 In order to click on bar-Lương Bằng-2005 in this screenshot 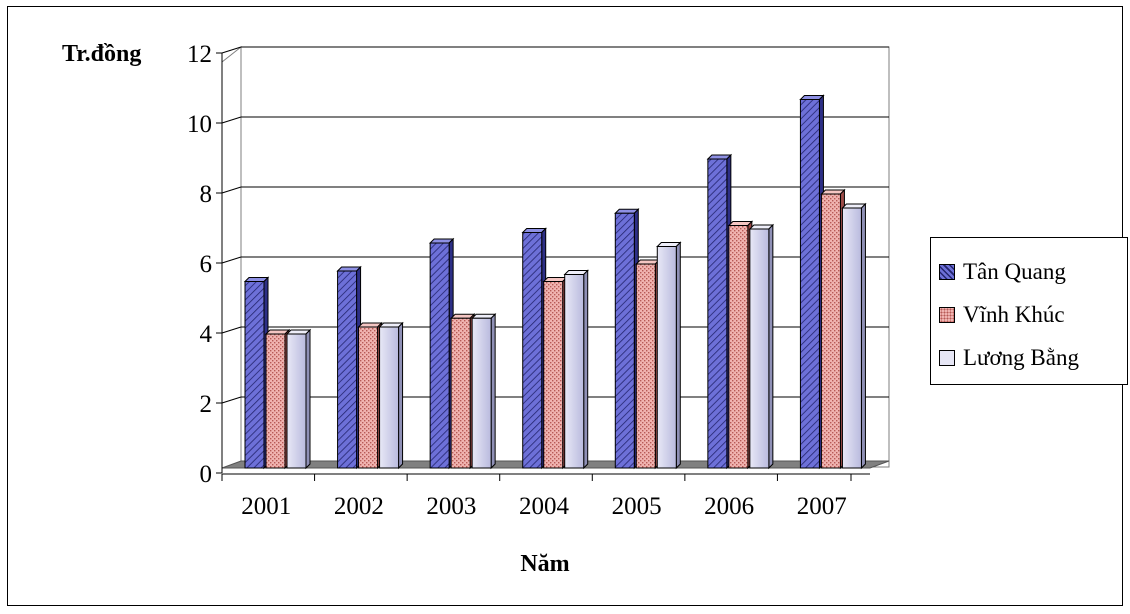, I will do `click(669, 355)`.